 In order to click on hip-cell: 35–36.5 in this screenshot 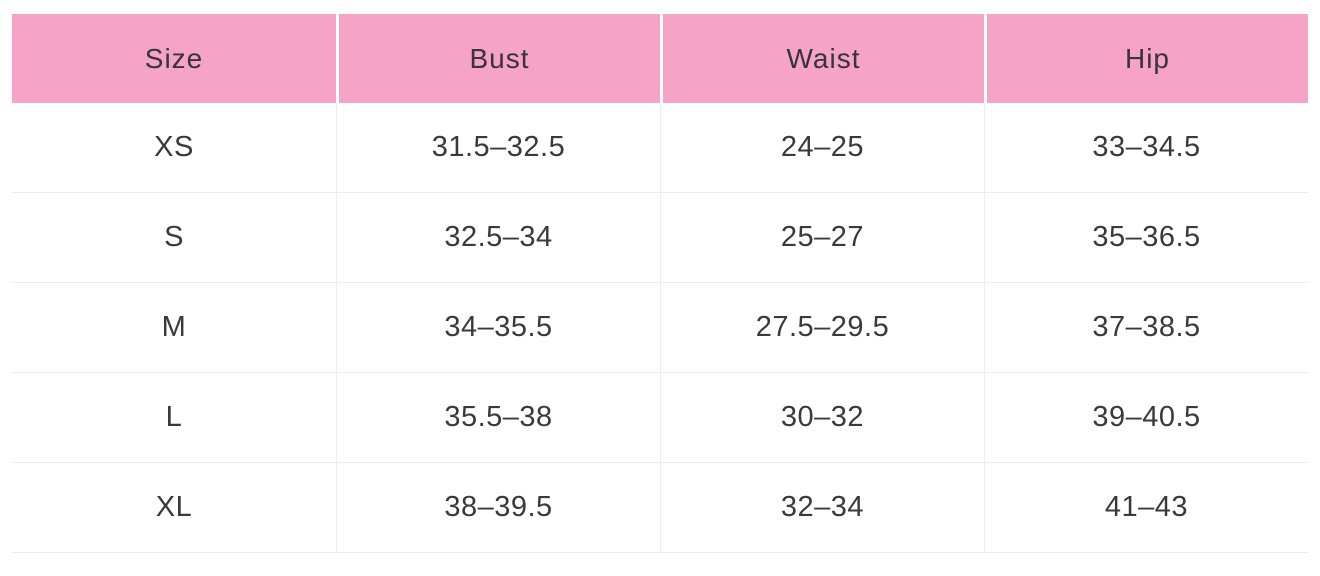, I will do `click(1146, 238)`.